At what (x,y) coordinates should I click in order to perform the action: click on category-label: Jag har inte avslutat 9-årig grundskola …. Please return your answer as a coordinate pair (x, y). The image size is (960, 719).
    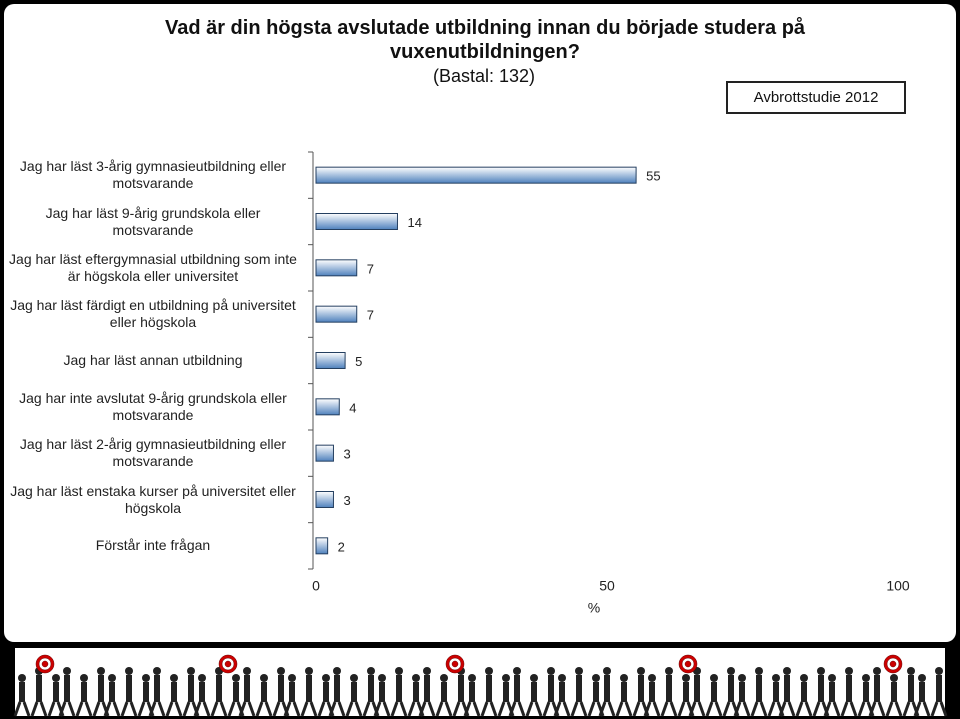
    Looking at the image, I should click on (153, 406).